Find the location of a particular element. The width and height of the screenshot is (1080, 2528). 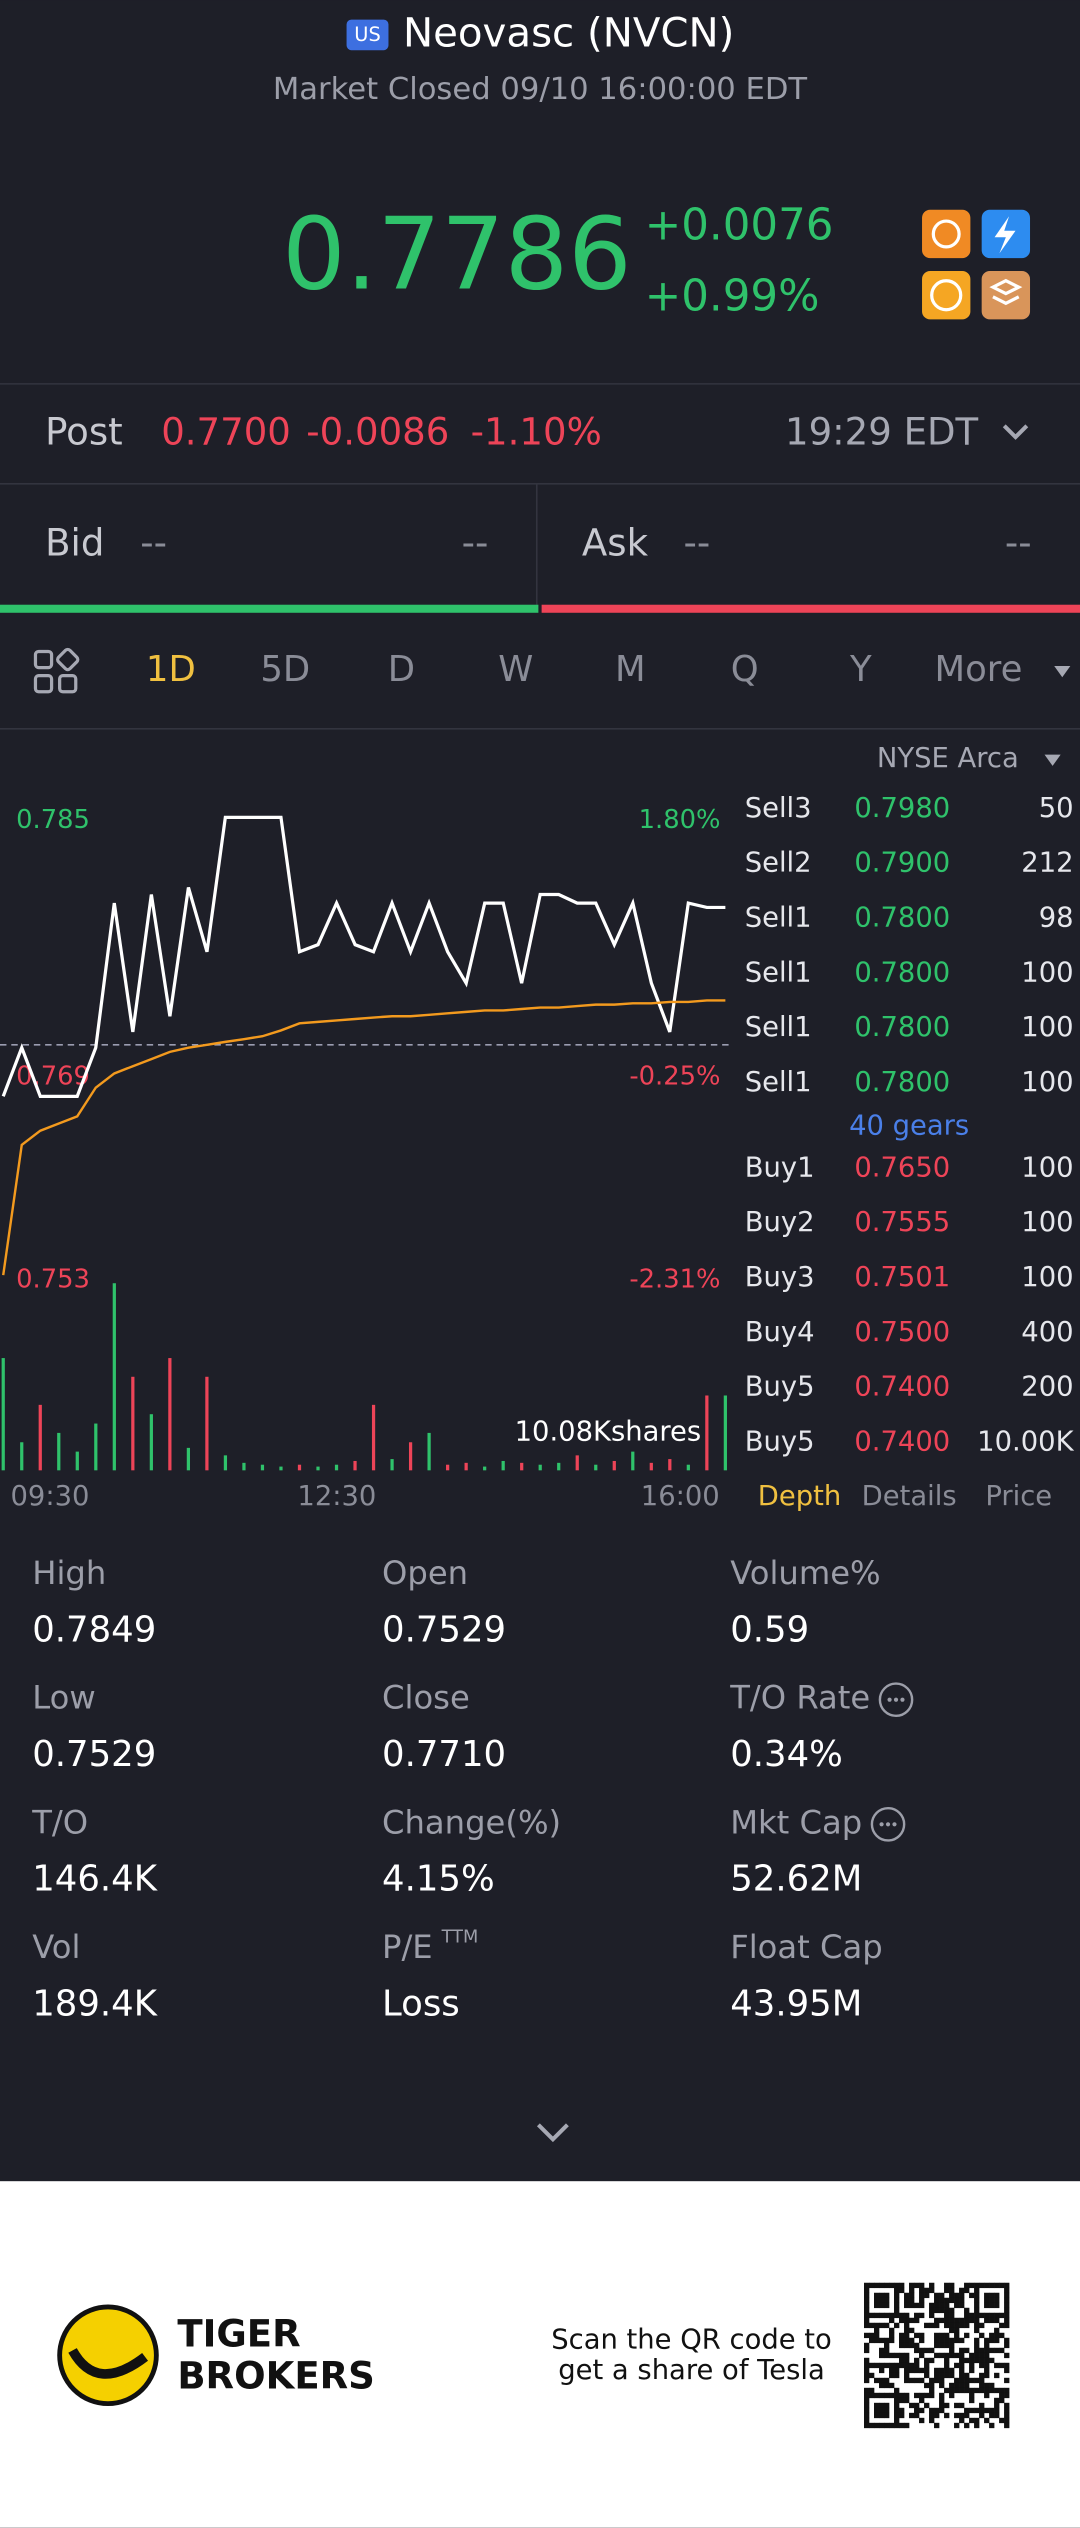

post-label: Post is located at coordinates (84, 431).